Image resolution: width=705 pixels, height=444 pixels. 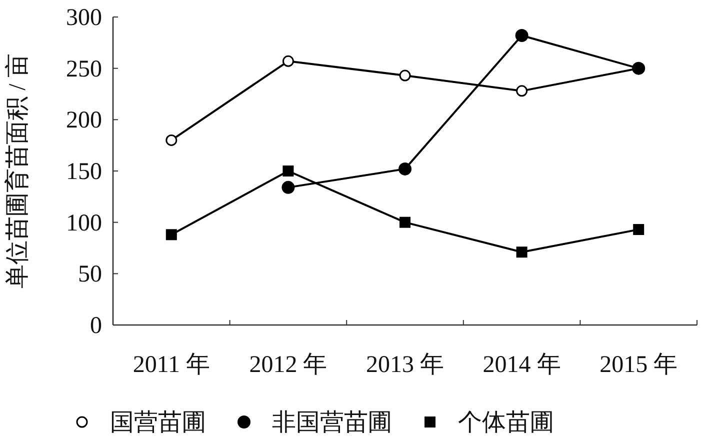 What do you see at coordinates (90, 275) in the screenshot?
I see `y-tick-label: 50` at bounding box center [90, 275].